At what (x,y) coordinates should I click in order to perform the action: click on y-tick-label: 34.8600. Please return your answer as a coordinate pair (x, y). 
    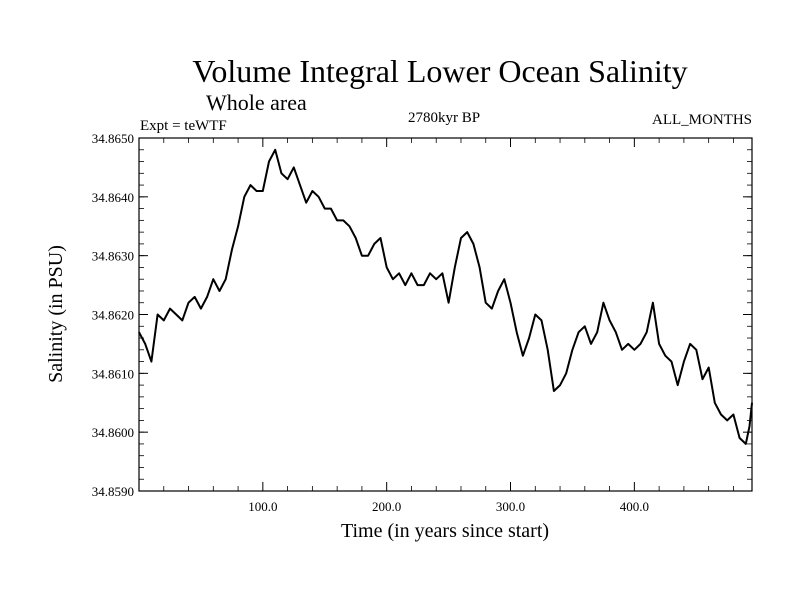
    Looking at the image, I should click on (113, 432).